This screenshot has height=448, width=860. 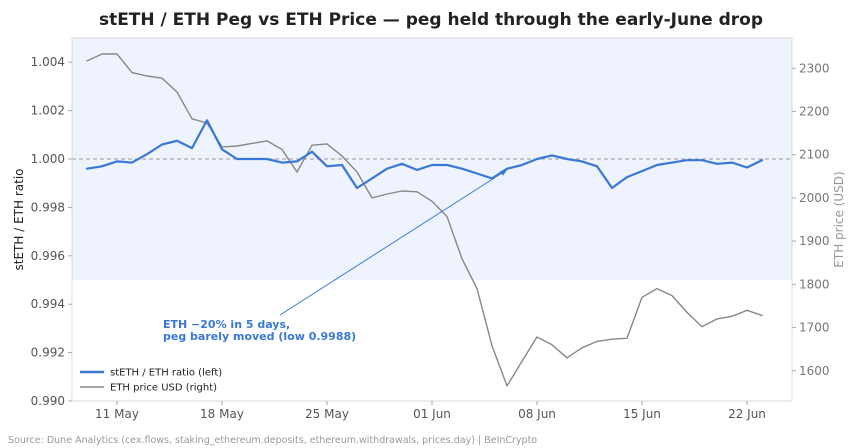 What do you see at coordinates (259, 336) in the screenshot?
I see `annotation-text: peg barely moved (low 0.9988)` at bounding box center [259, 336].